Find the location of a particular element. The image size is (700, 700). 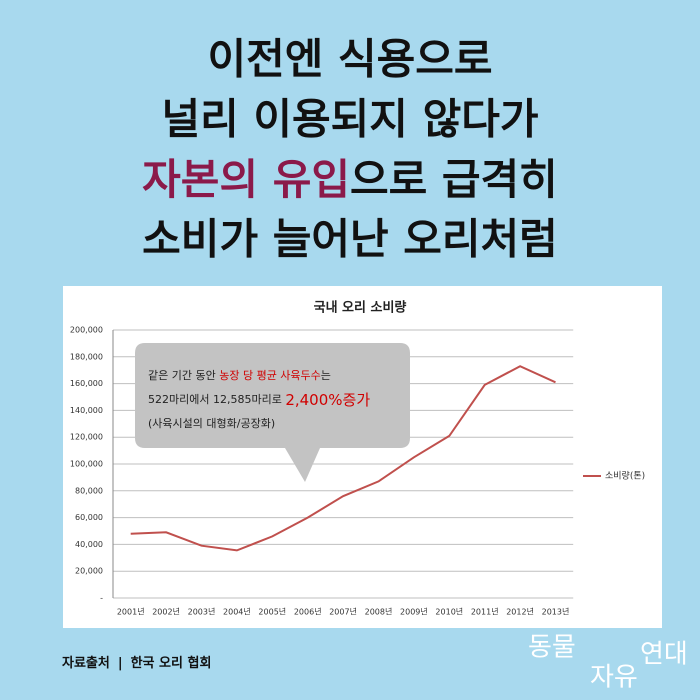

callout-highlight: 2,400%증가 is located at coordinates (327, 400).